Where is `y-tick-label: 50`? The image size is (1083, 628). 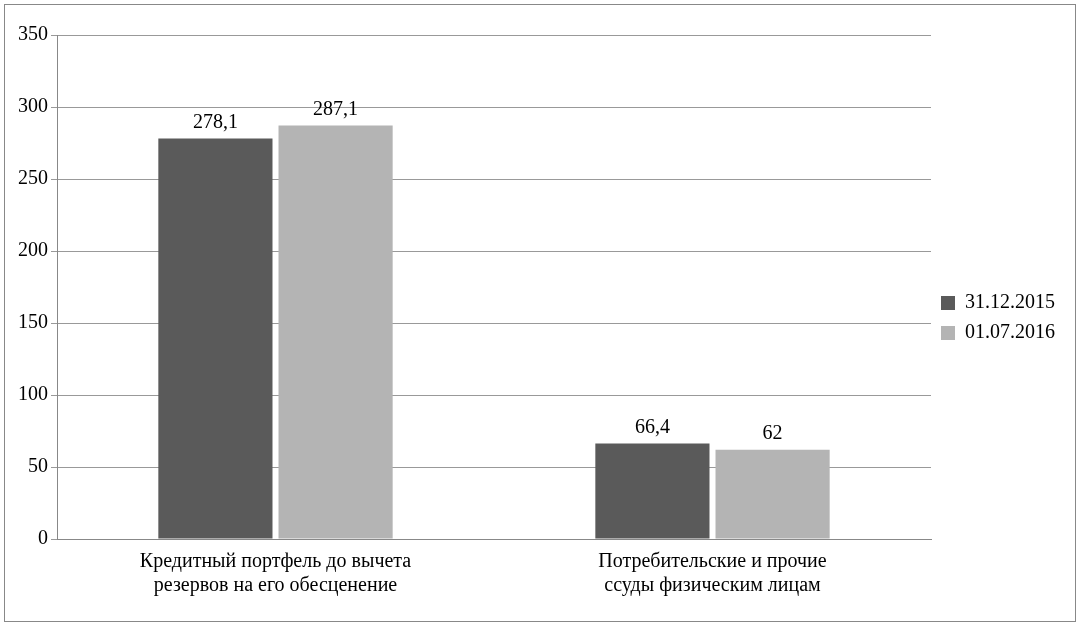
y-tick-label: 50 is located at coordinates (38, 465).